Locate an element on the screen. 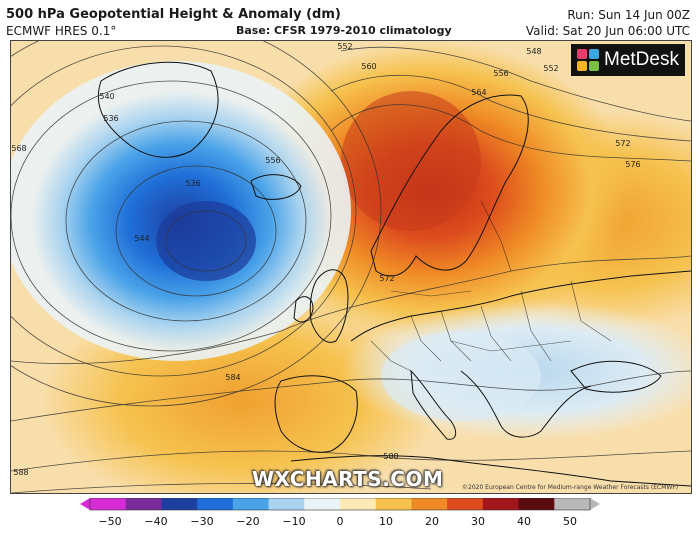 This screenshot has width=700, height=536. colorbar-tick-label: 10 is located at coordinates (386, 521).